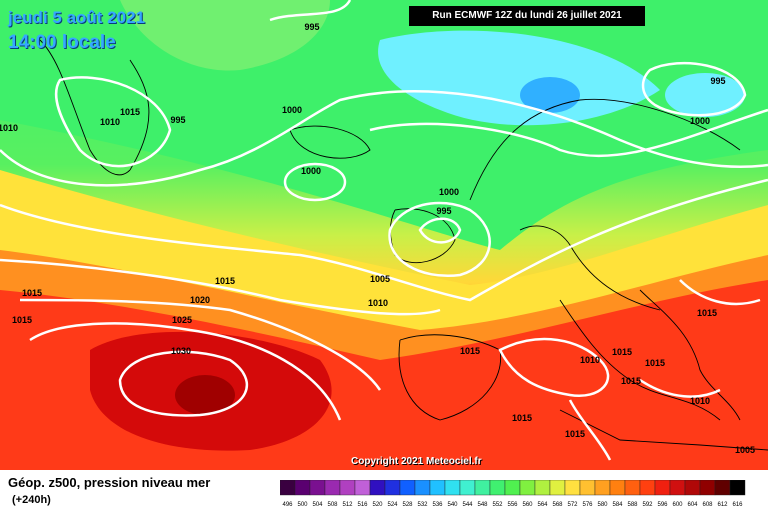 The image size is (768, 512). Describe the element at coordinates (722, 505) in the screenshot. I see `scale-label: 612` at that location.